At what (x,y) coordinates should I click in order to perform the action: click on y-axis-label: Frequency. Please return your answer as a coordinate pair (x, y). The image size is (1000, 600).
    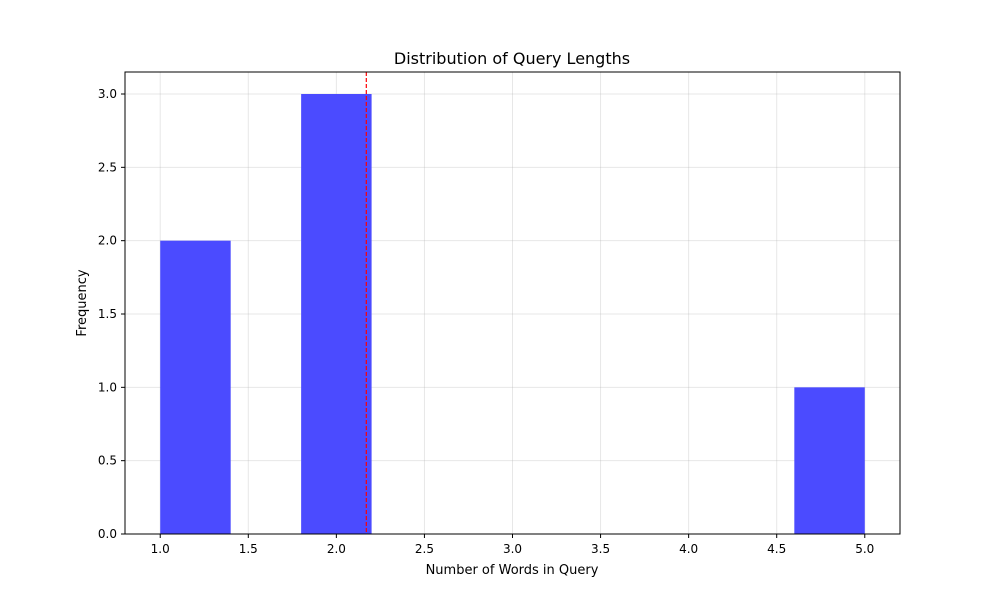
    Looking at the image, I should click on (82, 302).